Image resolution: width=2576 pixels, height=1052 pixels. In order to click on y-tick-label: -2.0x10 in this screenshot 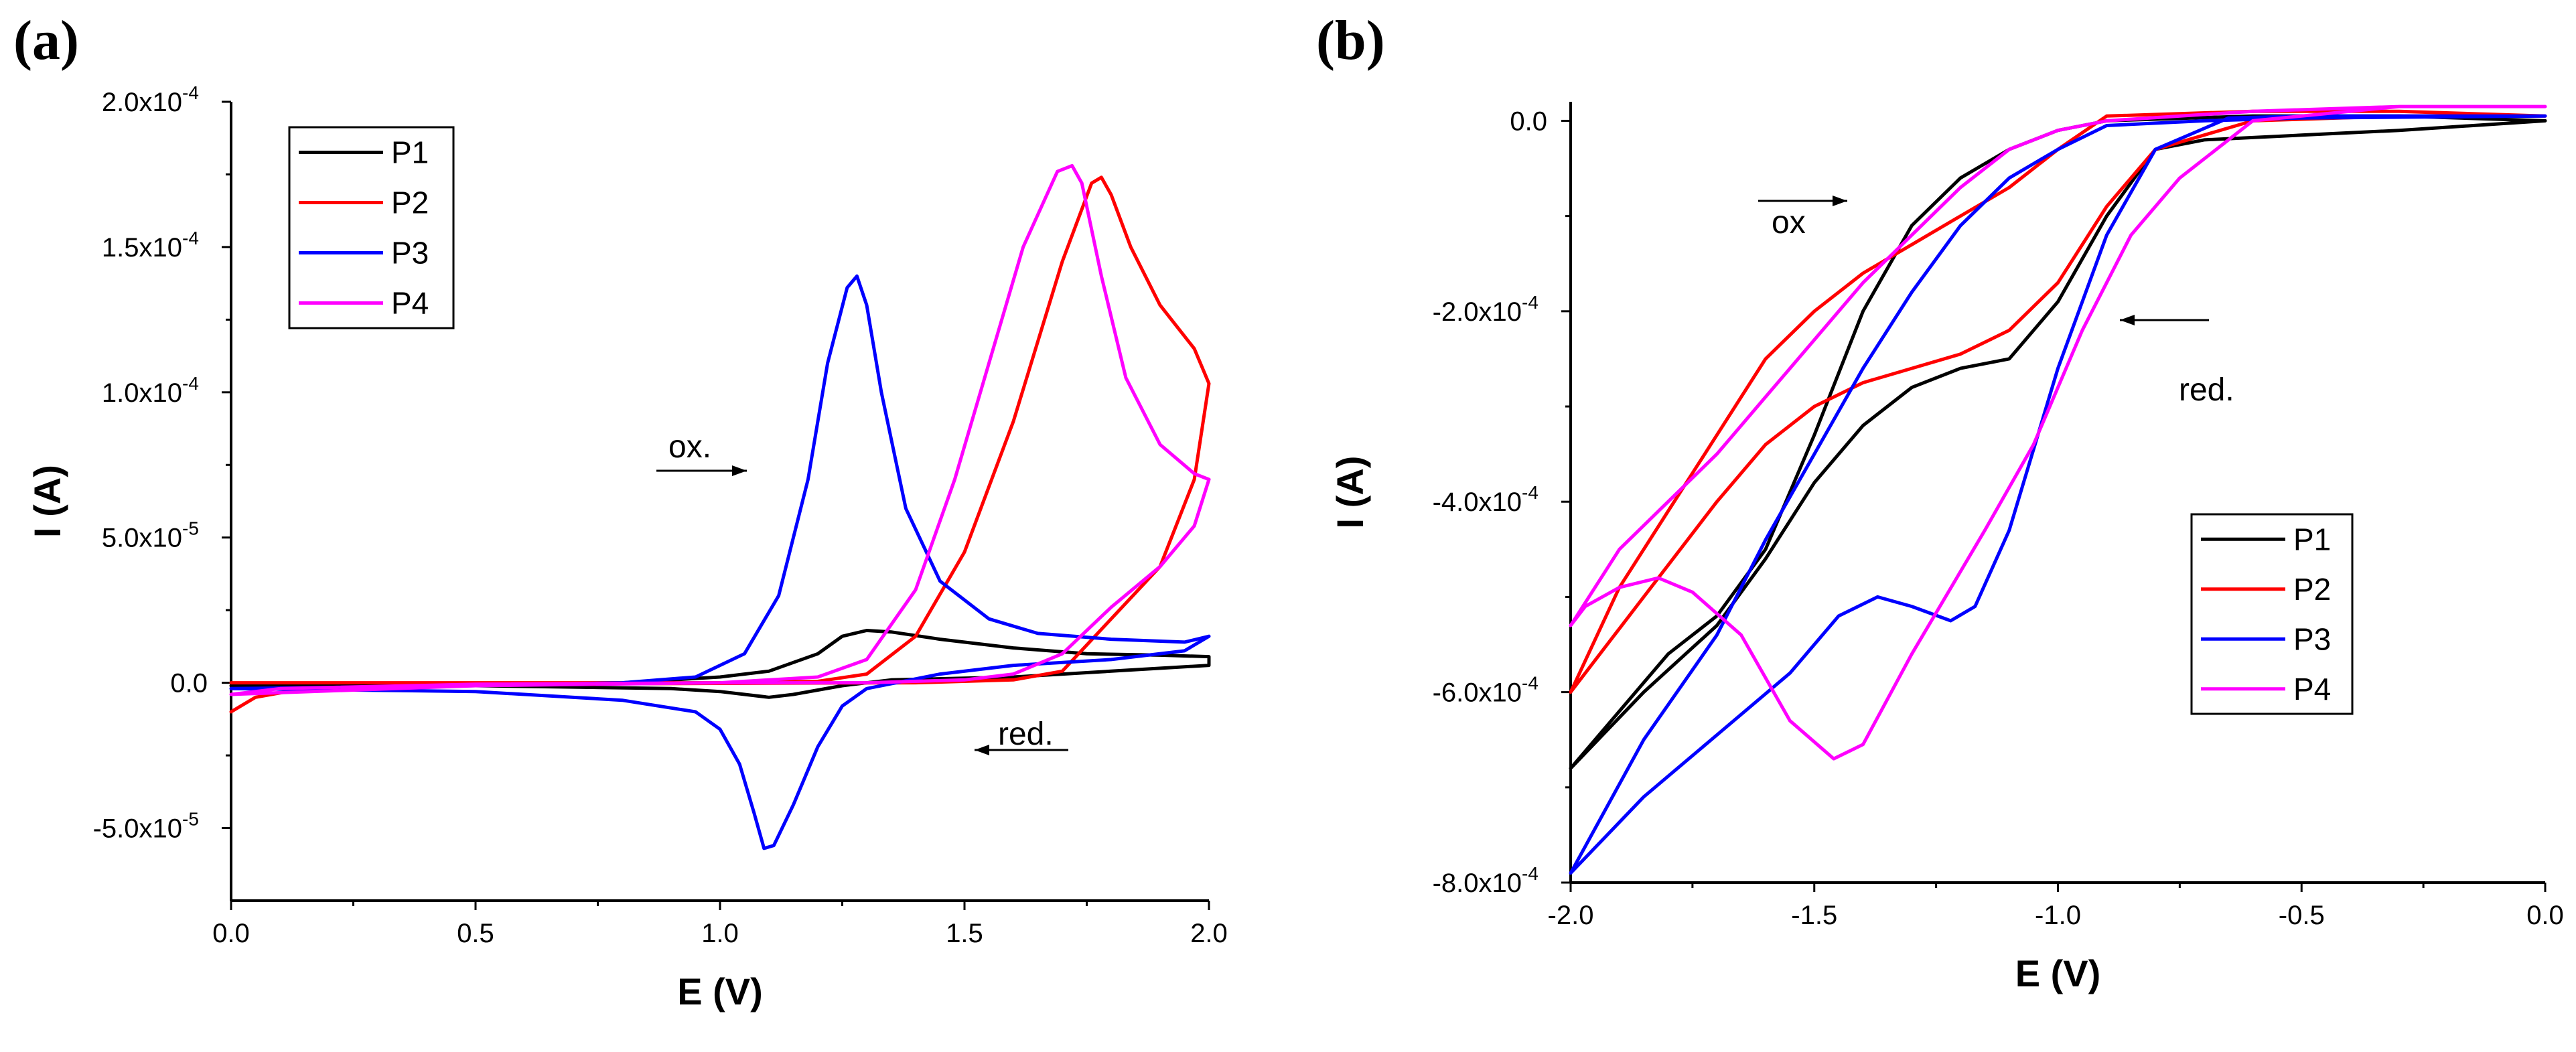, I will do `click(1477, 312)`.